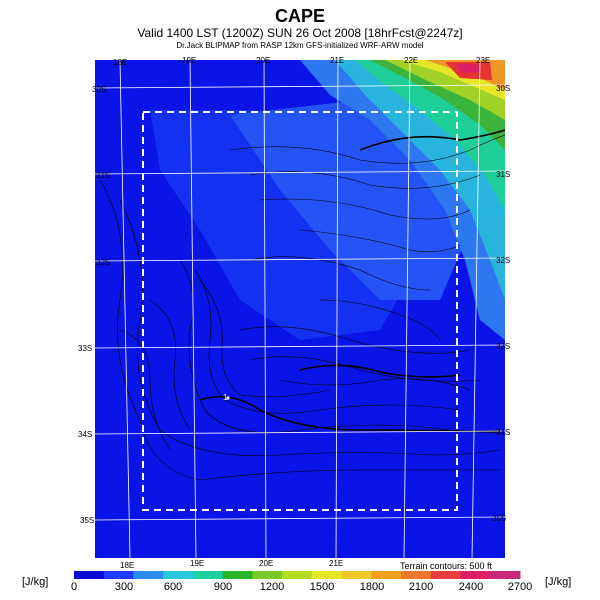 The height and width of the screenshot is (600, 600). Describe the element at coordinates (558, 582) in the screenshot. I see `colorbar-unit-right: [J/kg]` at that location.